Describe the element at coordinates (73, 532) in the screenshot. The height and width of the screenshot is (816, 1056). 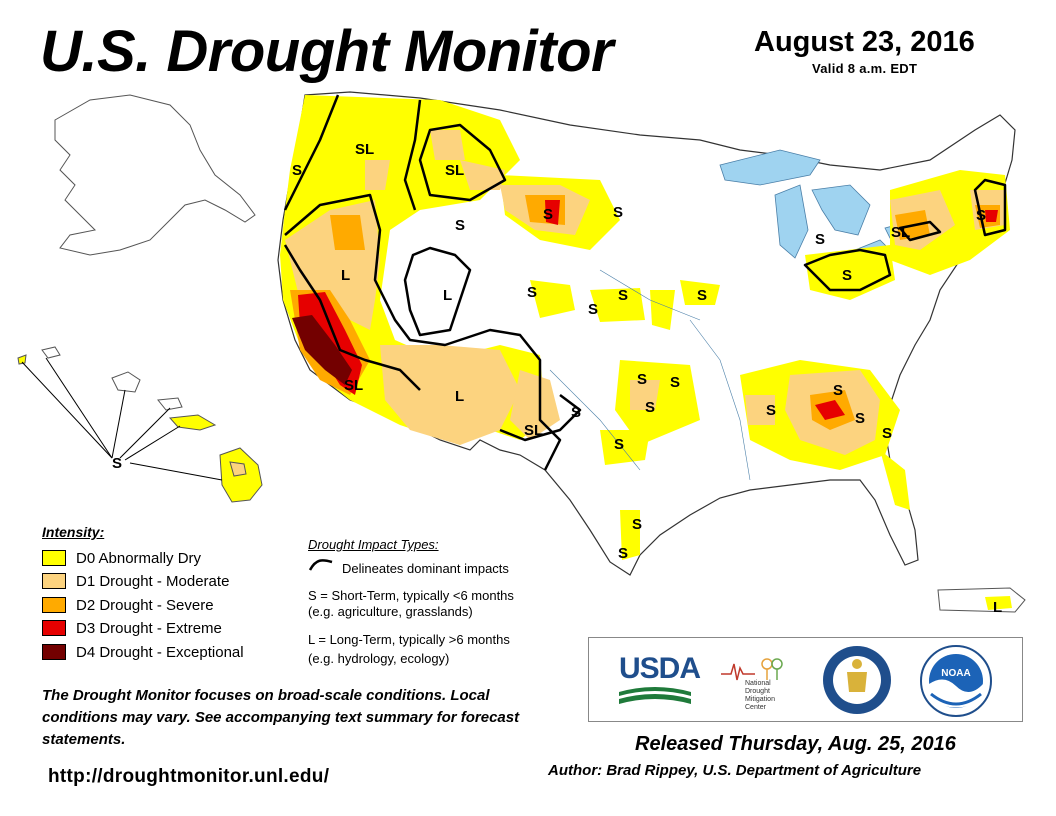
I see `legend-title: Intensity:` at that location.